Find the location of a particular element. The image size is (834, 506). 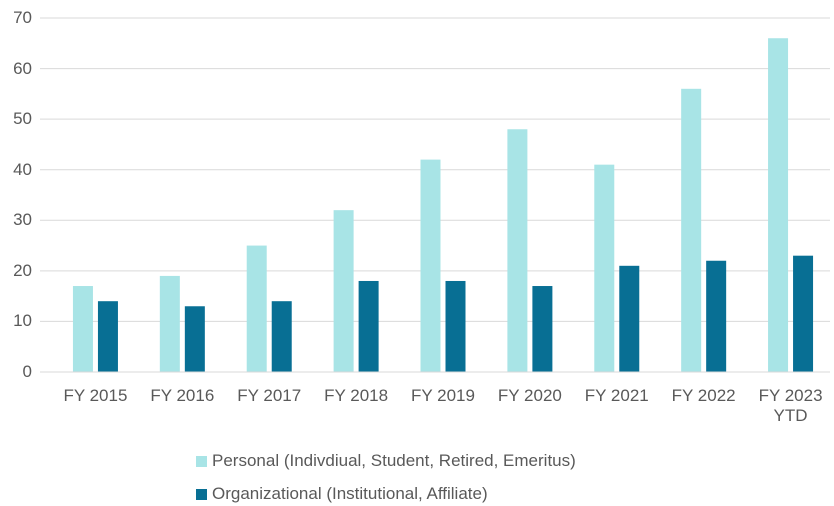

y-tick-label: 50 is located at coordinates (22, 119).